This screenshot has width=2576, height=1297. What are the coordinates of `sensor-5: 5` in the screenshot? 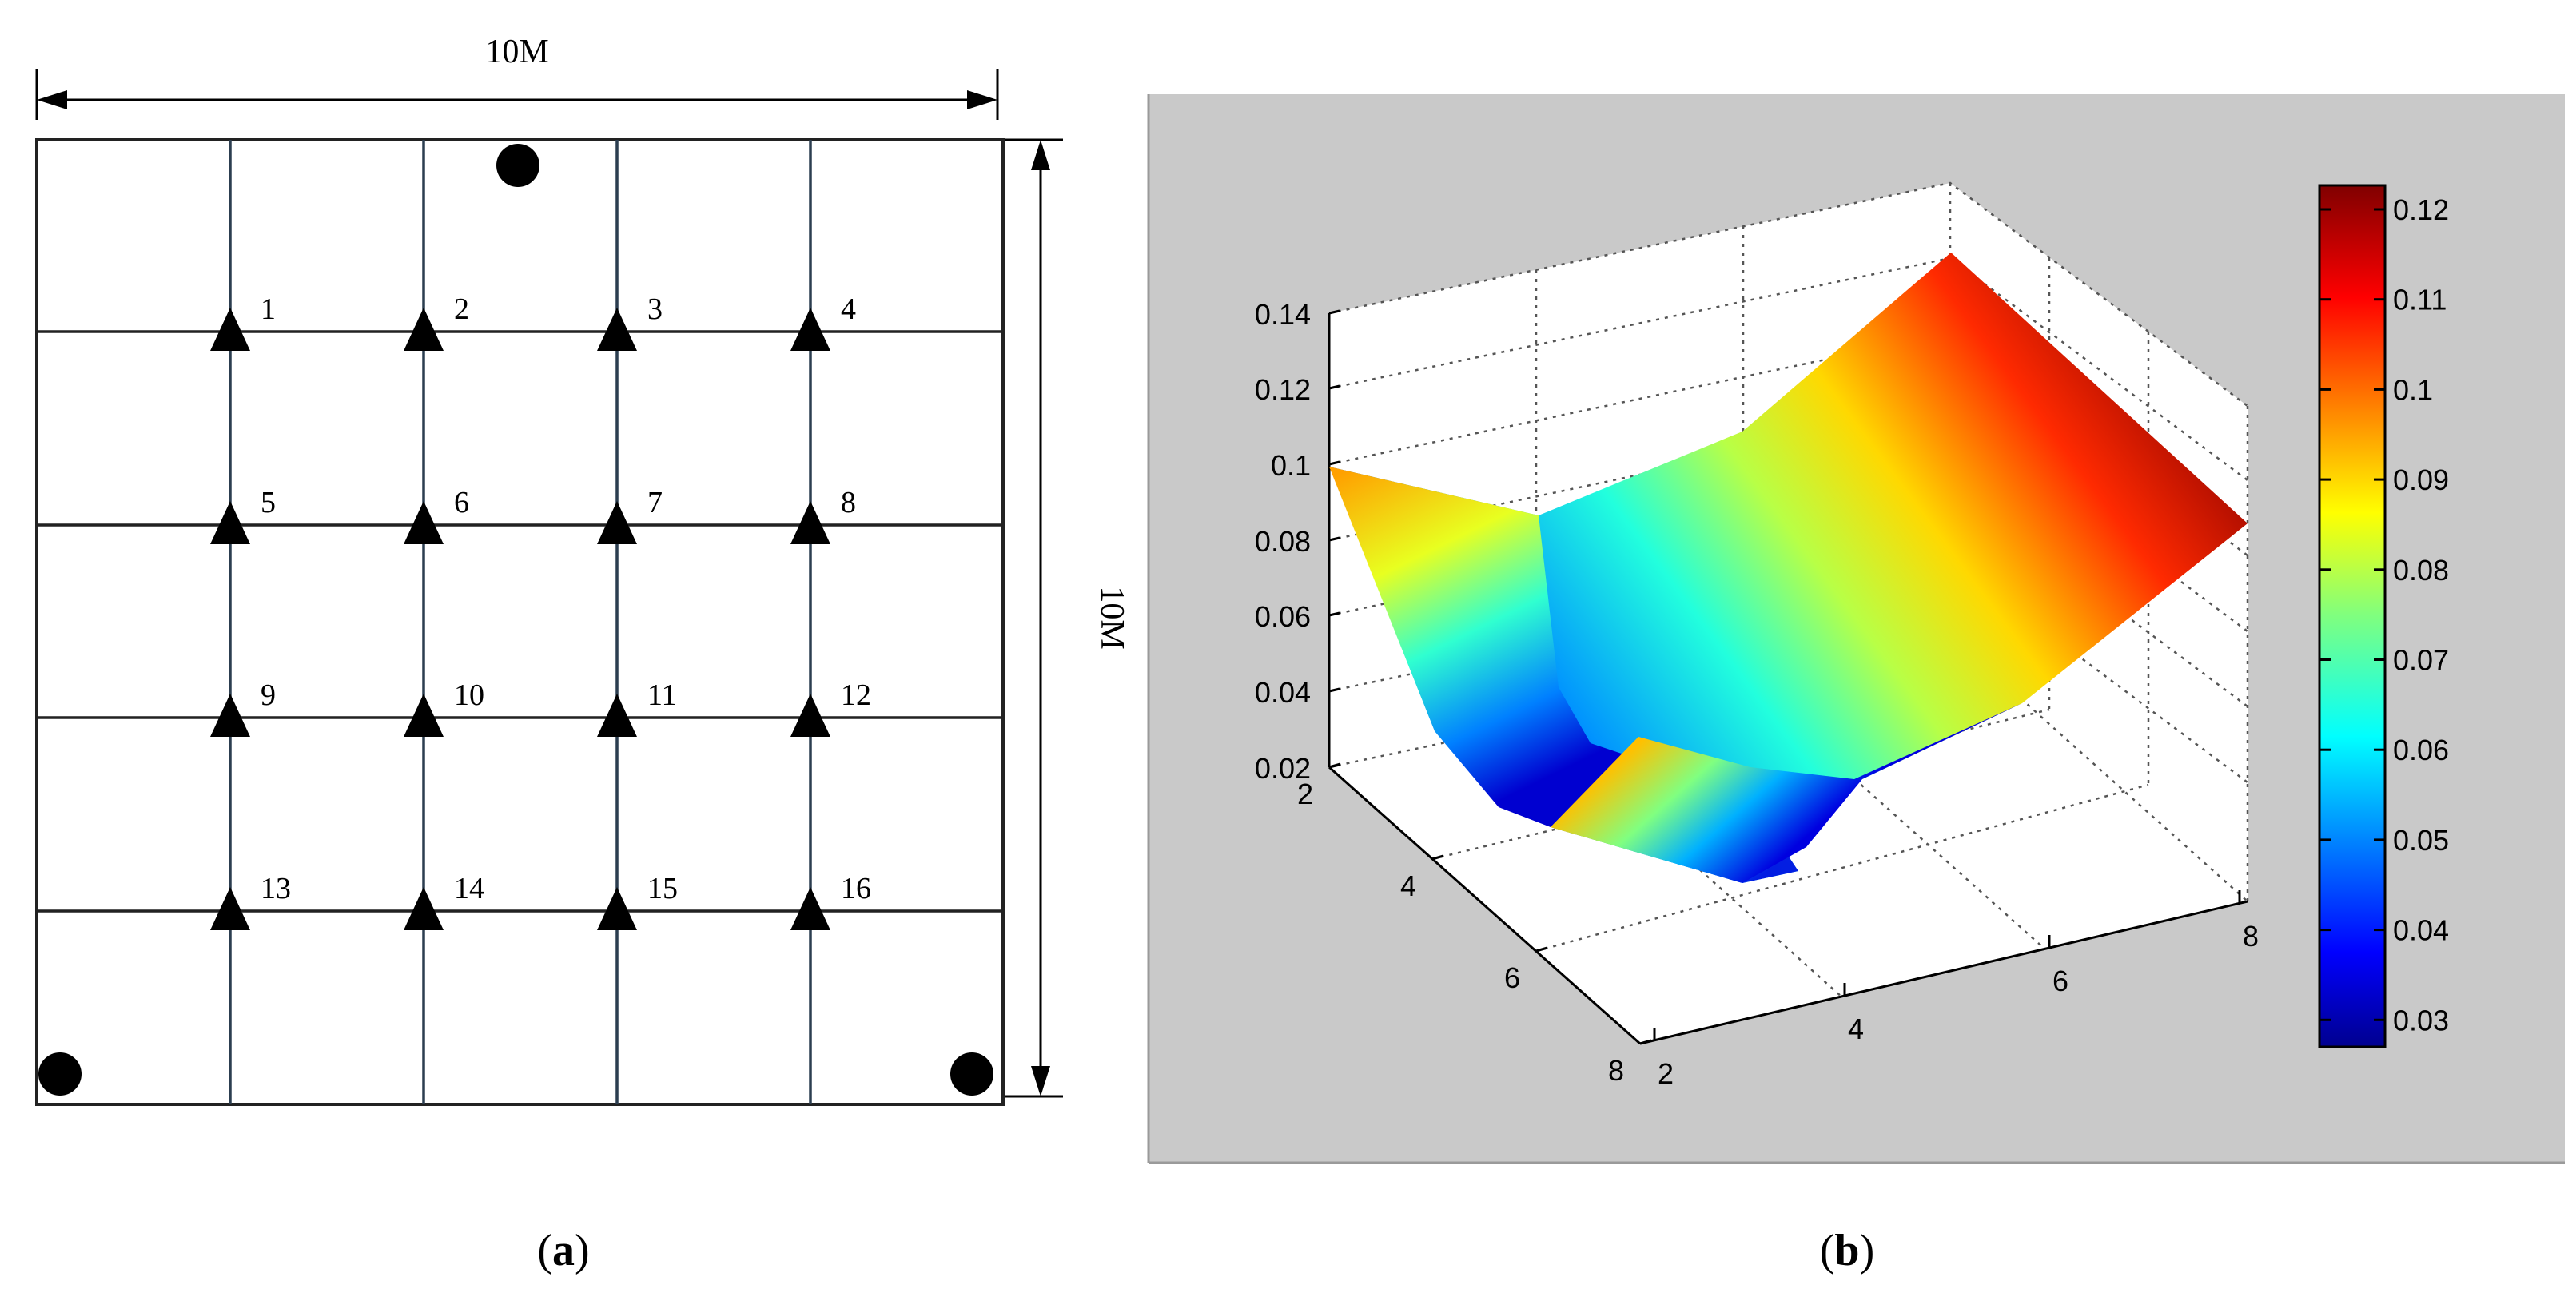 It's located at (243, 515).